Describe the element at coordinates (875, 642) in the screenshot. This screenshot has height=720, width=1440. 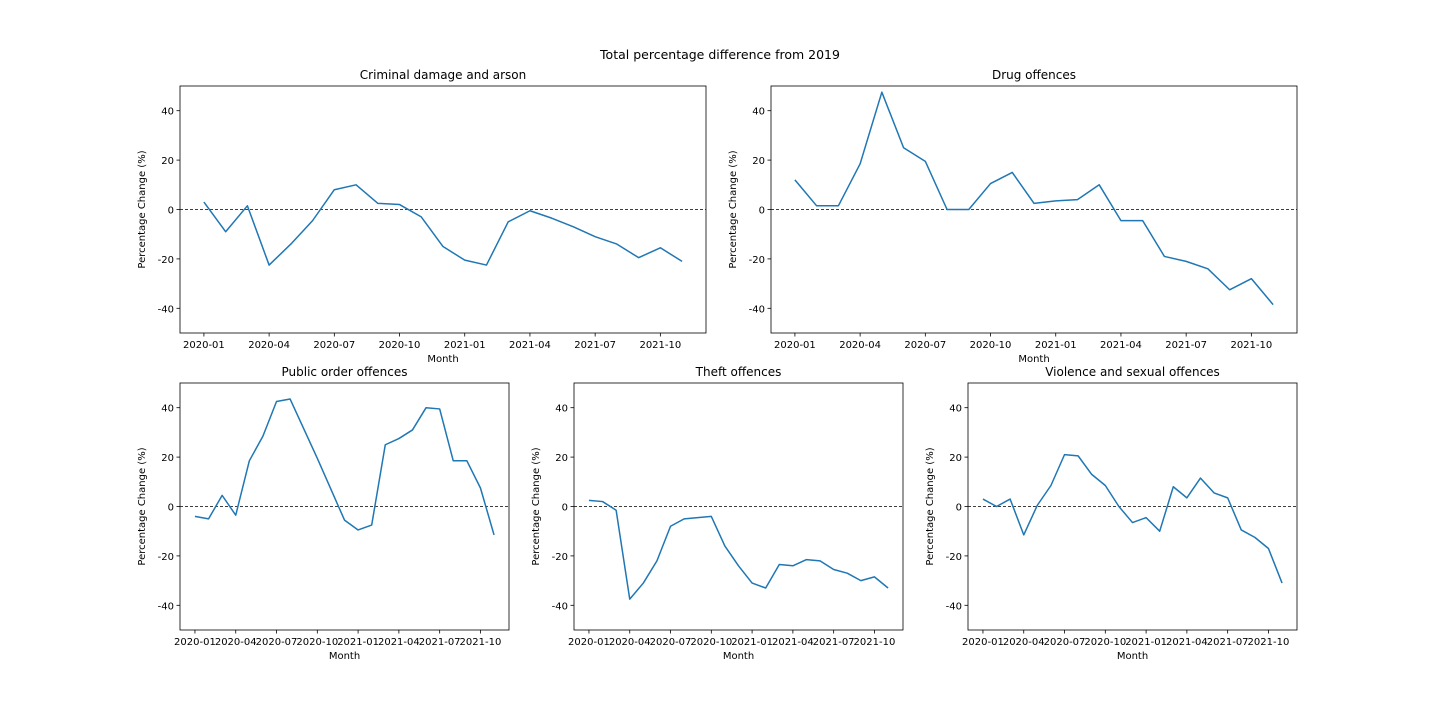
I see `x-tick-label: 2021-10` at that location.